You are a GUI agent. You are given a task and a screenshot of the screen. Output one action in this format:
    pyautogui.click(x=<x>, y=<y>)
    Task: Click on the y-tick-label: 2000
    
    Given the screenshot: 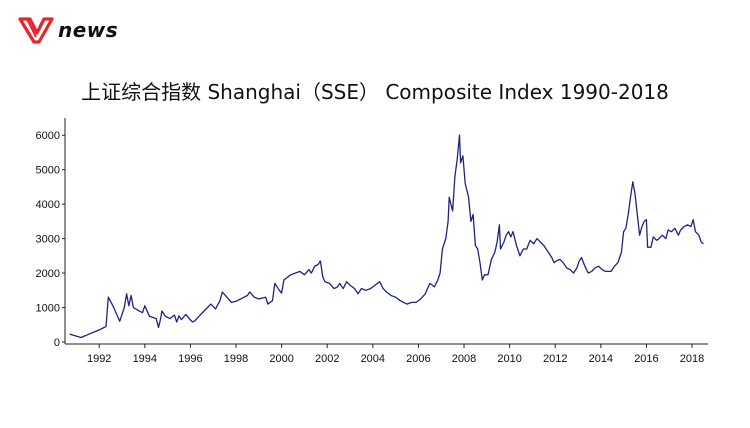 What is the action you would take?
    pyautogui.click(x=48, y=274)
    